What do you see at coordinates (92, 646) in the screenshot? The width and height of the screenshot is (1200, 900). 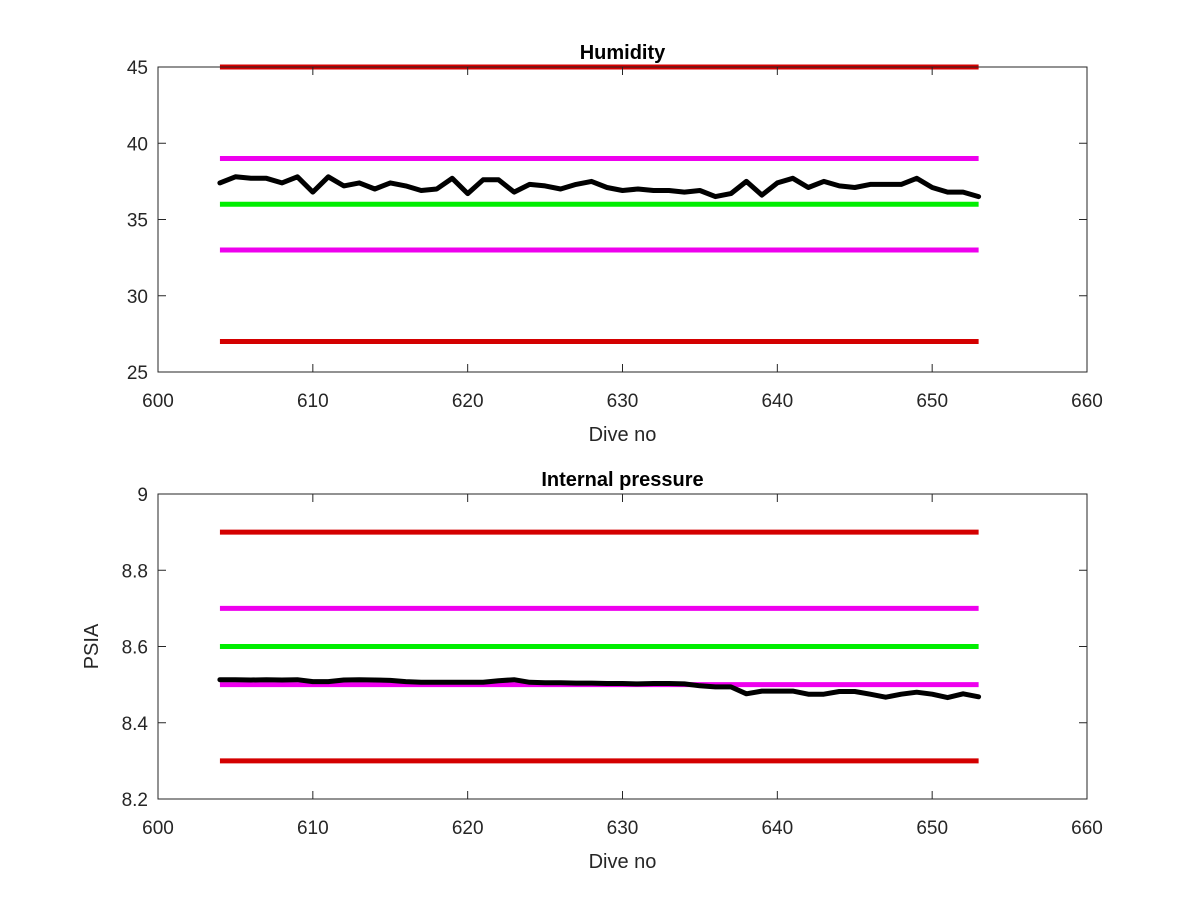 I see `pressure-y-axis-label: PSIA` at bounding box center [92, 646].